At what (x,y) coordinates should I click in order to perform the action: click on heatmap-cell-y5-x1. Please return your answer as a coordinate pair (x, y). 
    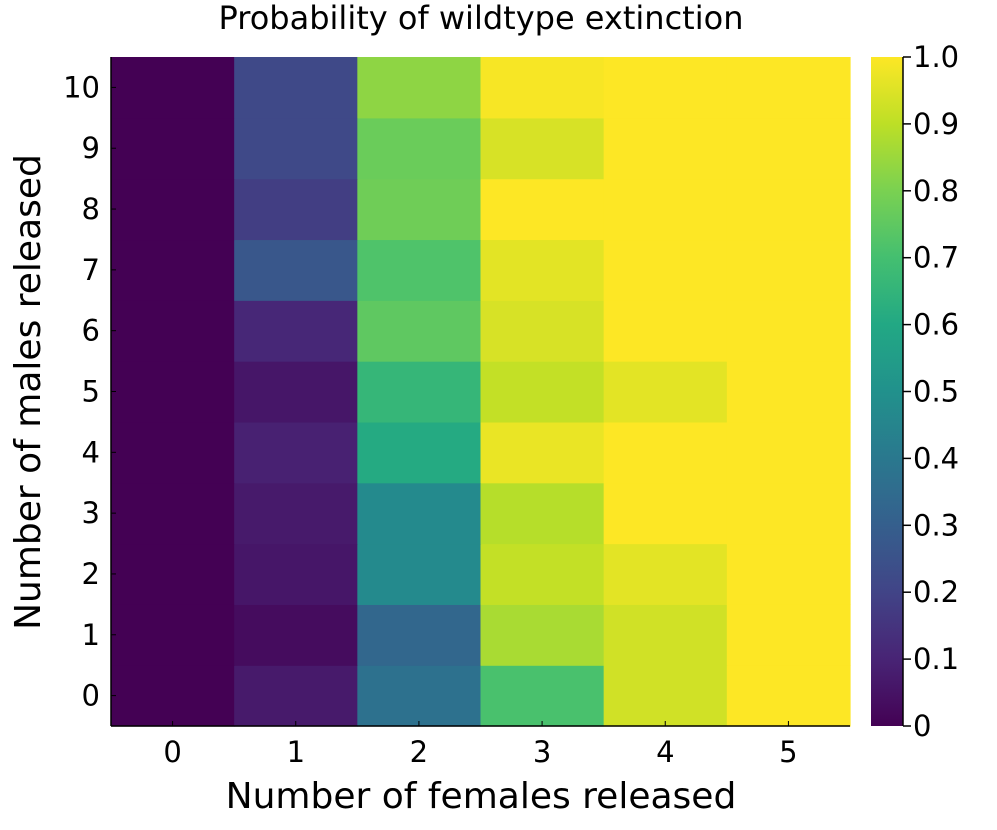
    Looking at the image, I should click on (296, 392).